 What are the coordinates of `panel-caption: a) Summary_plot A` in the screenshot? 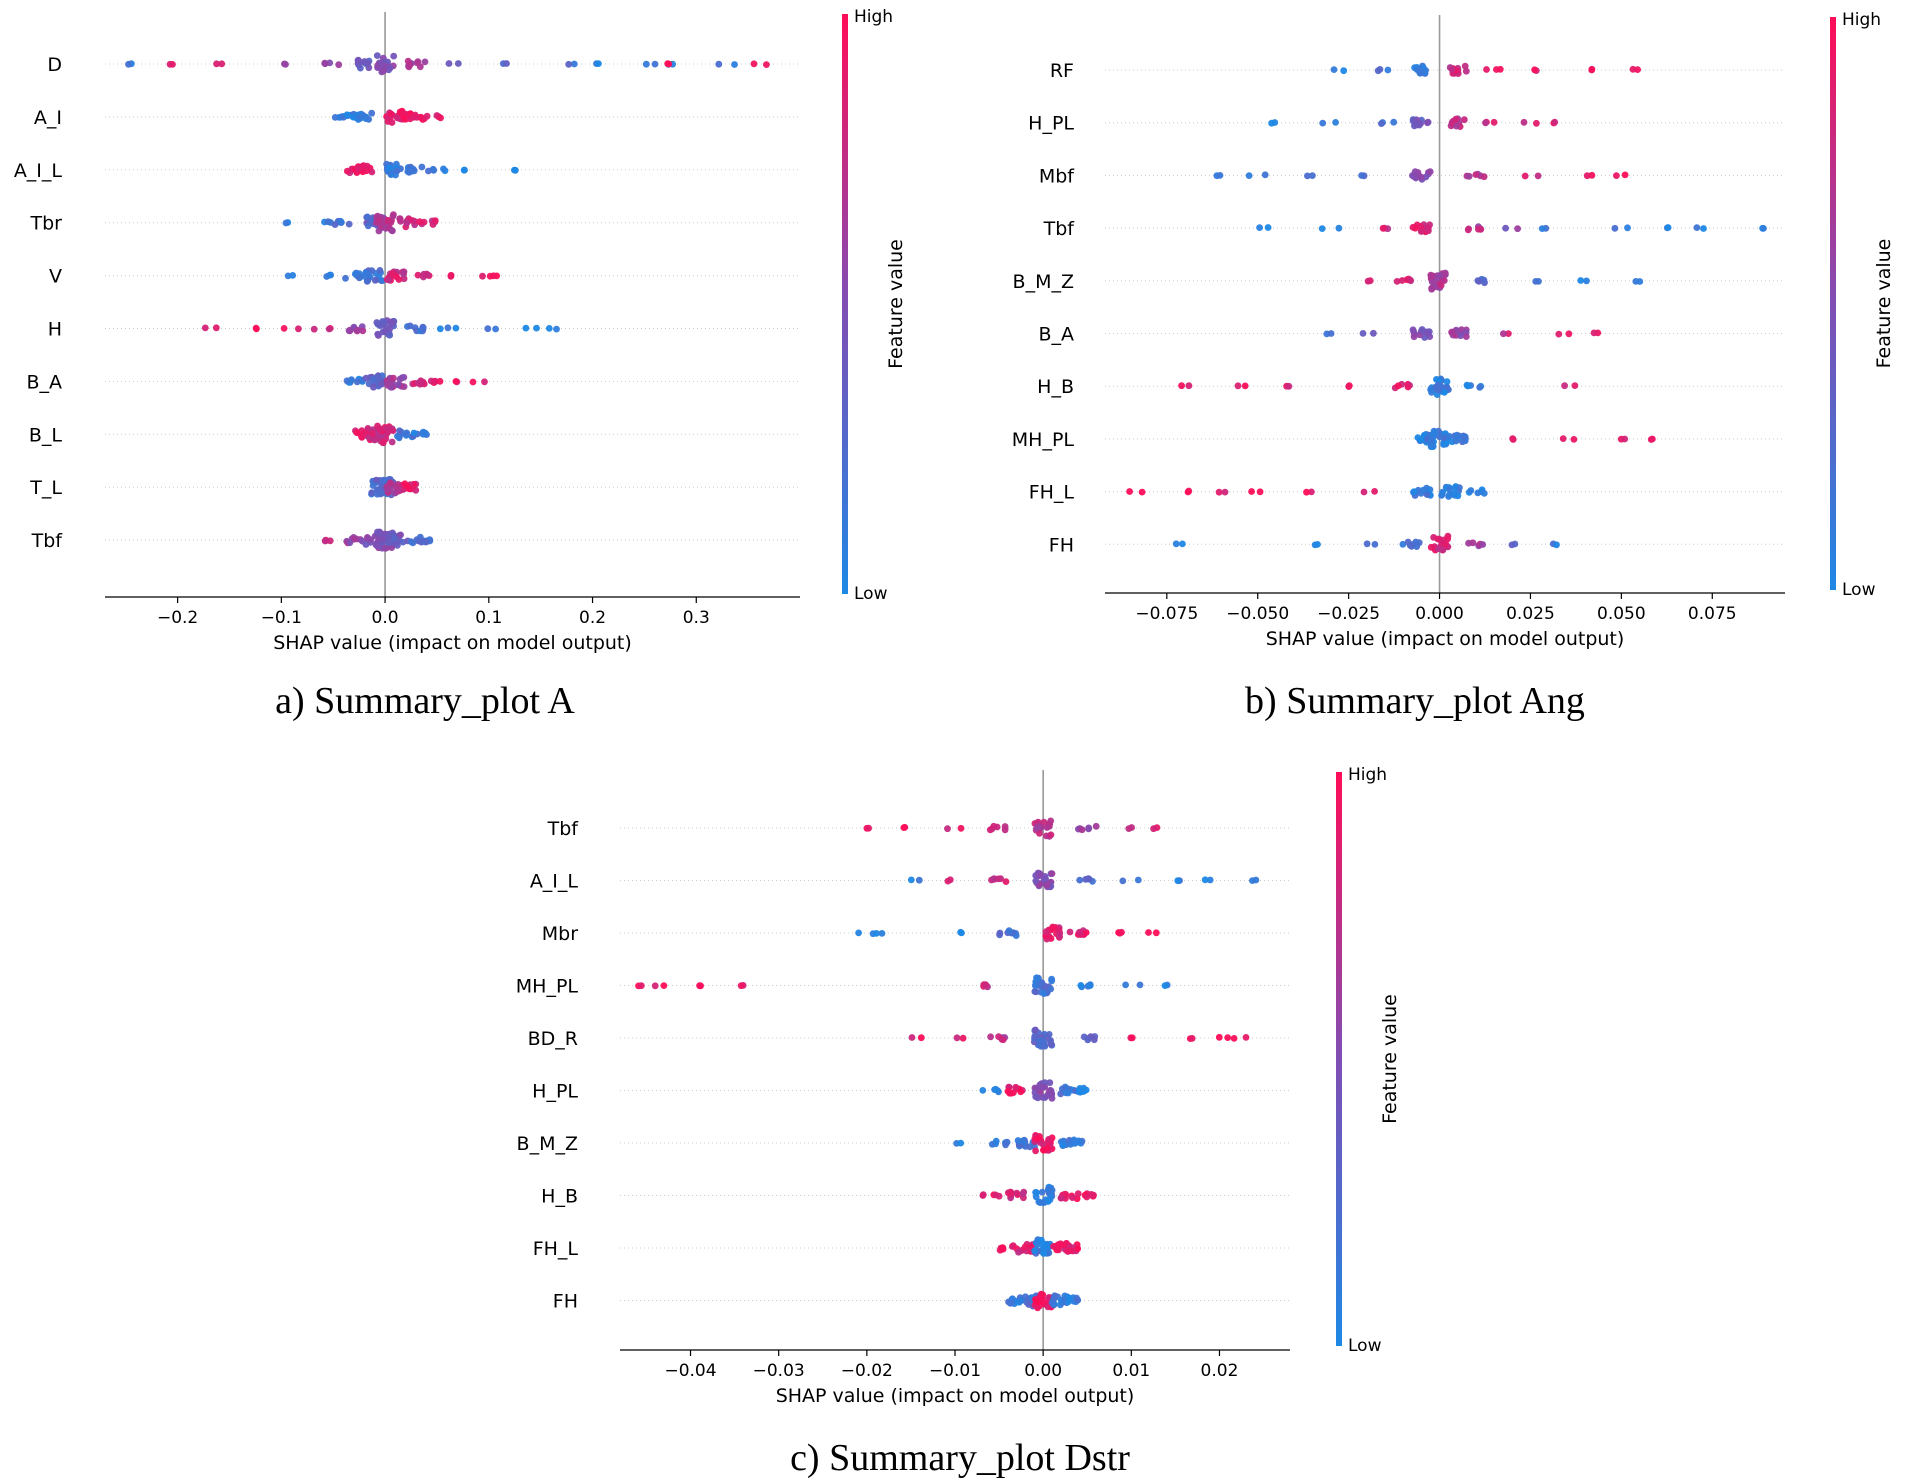 It's located at (425, 701).